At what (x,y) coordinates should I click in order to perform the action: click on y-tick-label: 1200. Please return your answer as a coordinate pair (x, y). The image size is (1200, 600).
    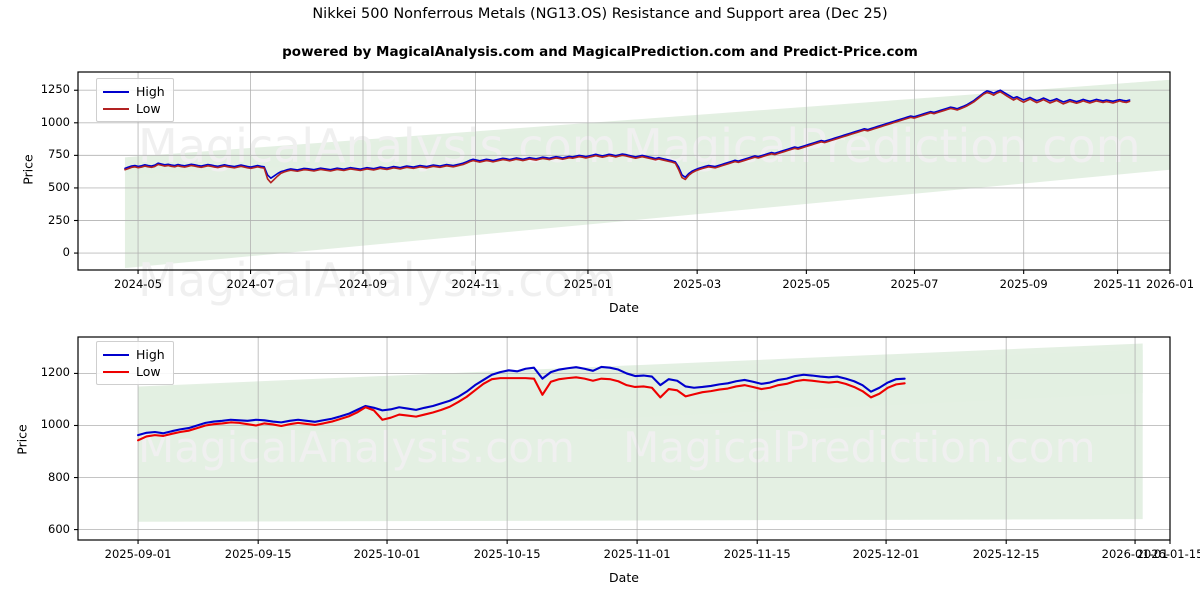
    Looking at the image, I should click on (55, 372).